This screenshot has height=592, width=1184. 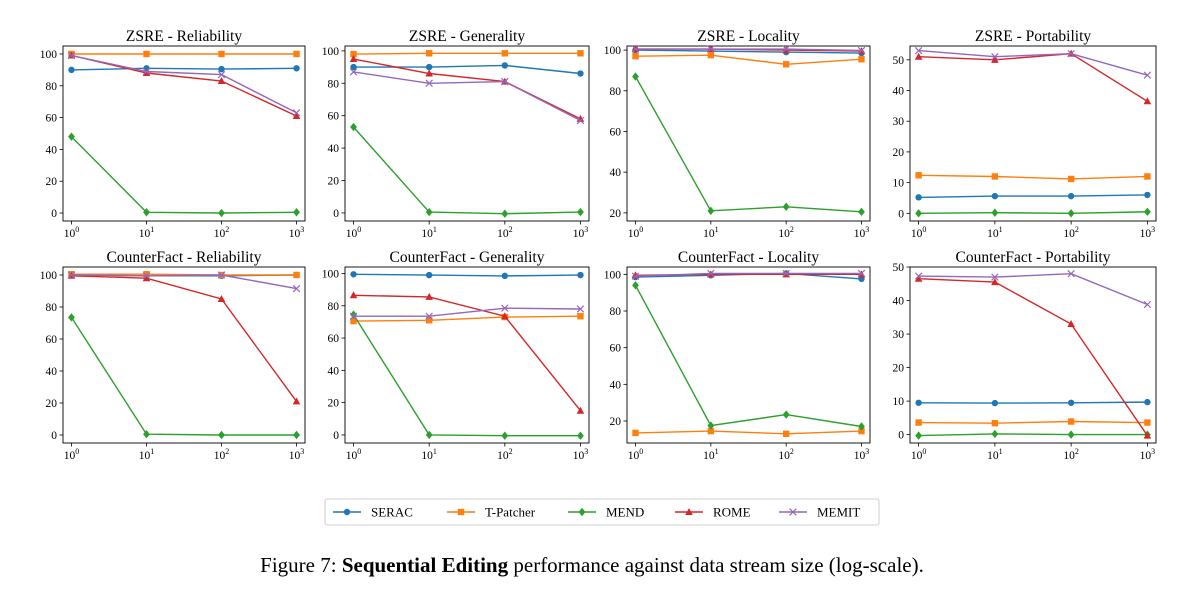 I want to click on chart-panel-zsre-locality: ZSRE - Locality 100 10¹ 10² 10³ 20 40 60 80 100, so click(x=737, y=134).